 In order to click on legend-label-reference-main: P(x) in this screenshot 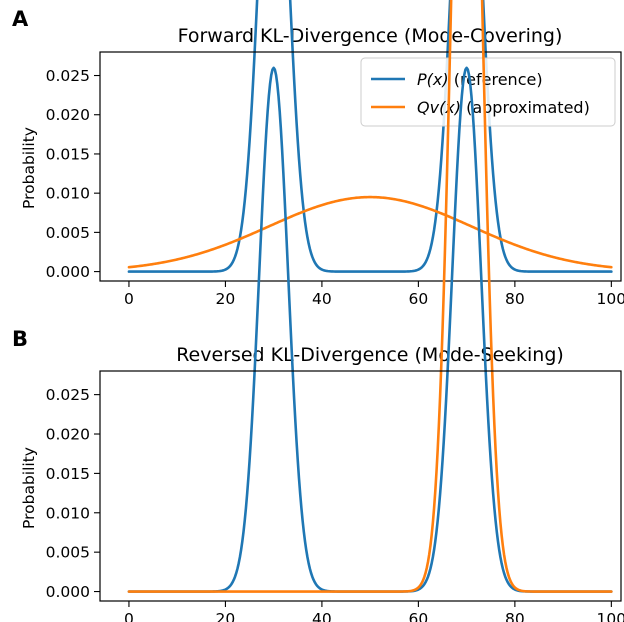, I will do `click(433, 79)`.